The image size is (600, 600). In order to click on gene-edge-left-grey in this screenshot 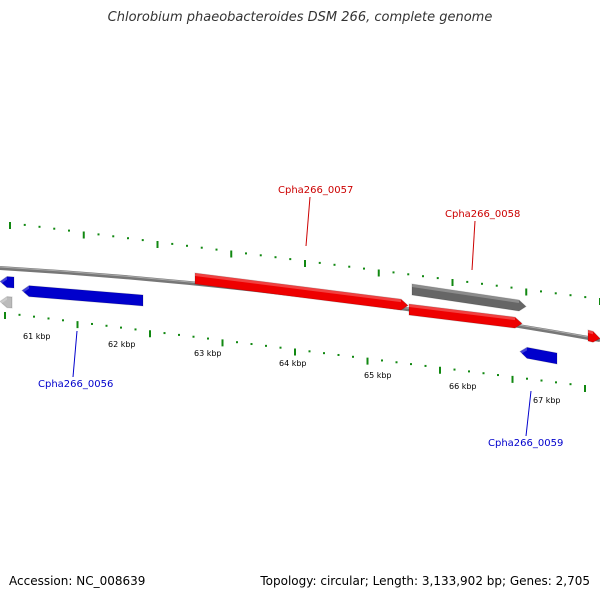, I will do `click(6, 302)`.